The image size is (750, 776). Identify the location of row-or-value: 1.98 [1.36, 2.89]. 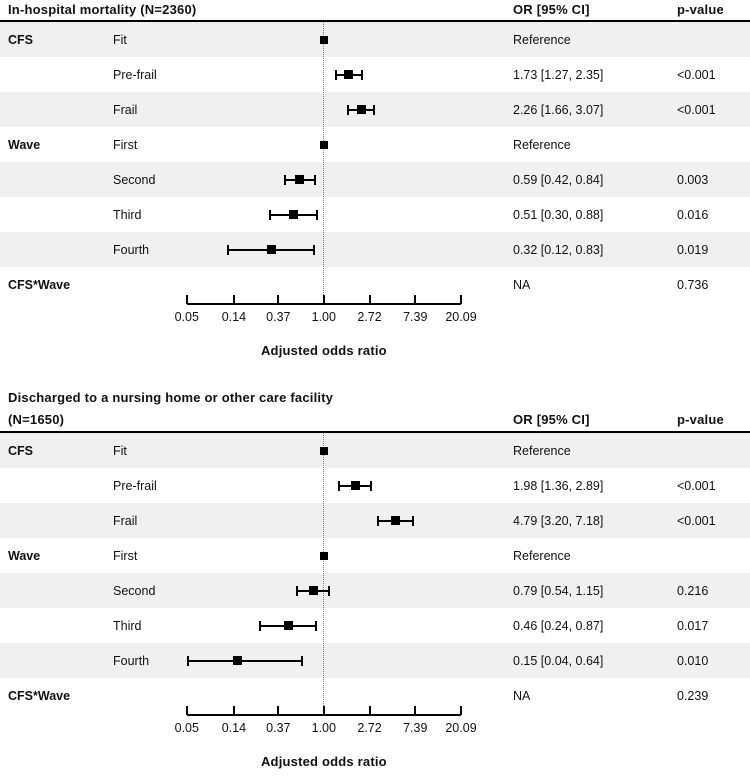
(558, 485).